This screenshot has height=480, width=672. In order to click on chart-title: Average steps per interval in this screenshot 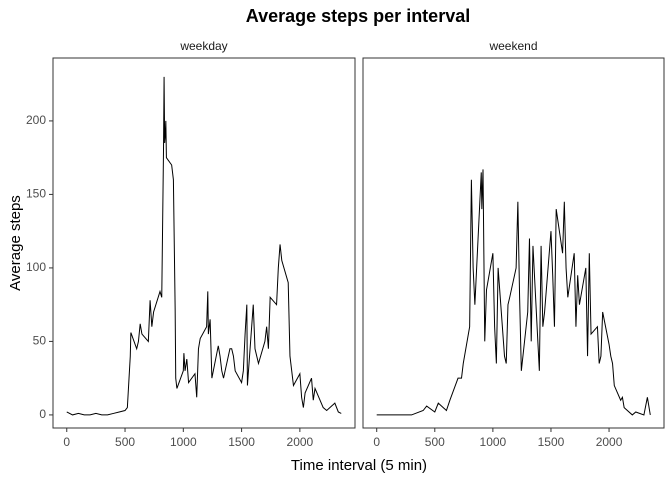, I will do `click(358, 16)`.